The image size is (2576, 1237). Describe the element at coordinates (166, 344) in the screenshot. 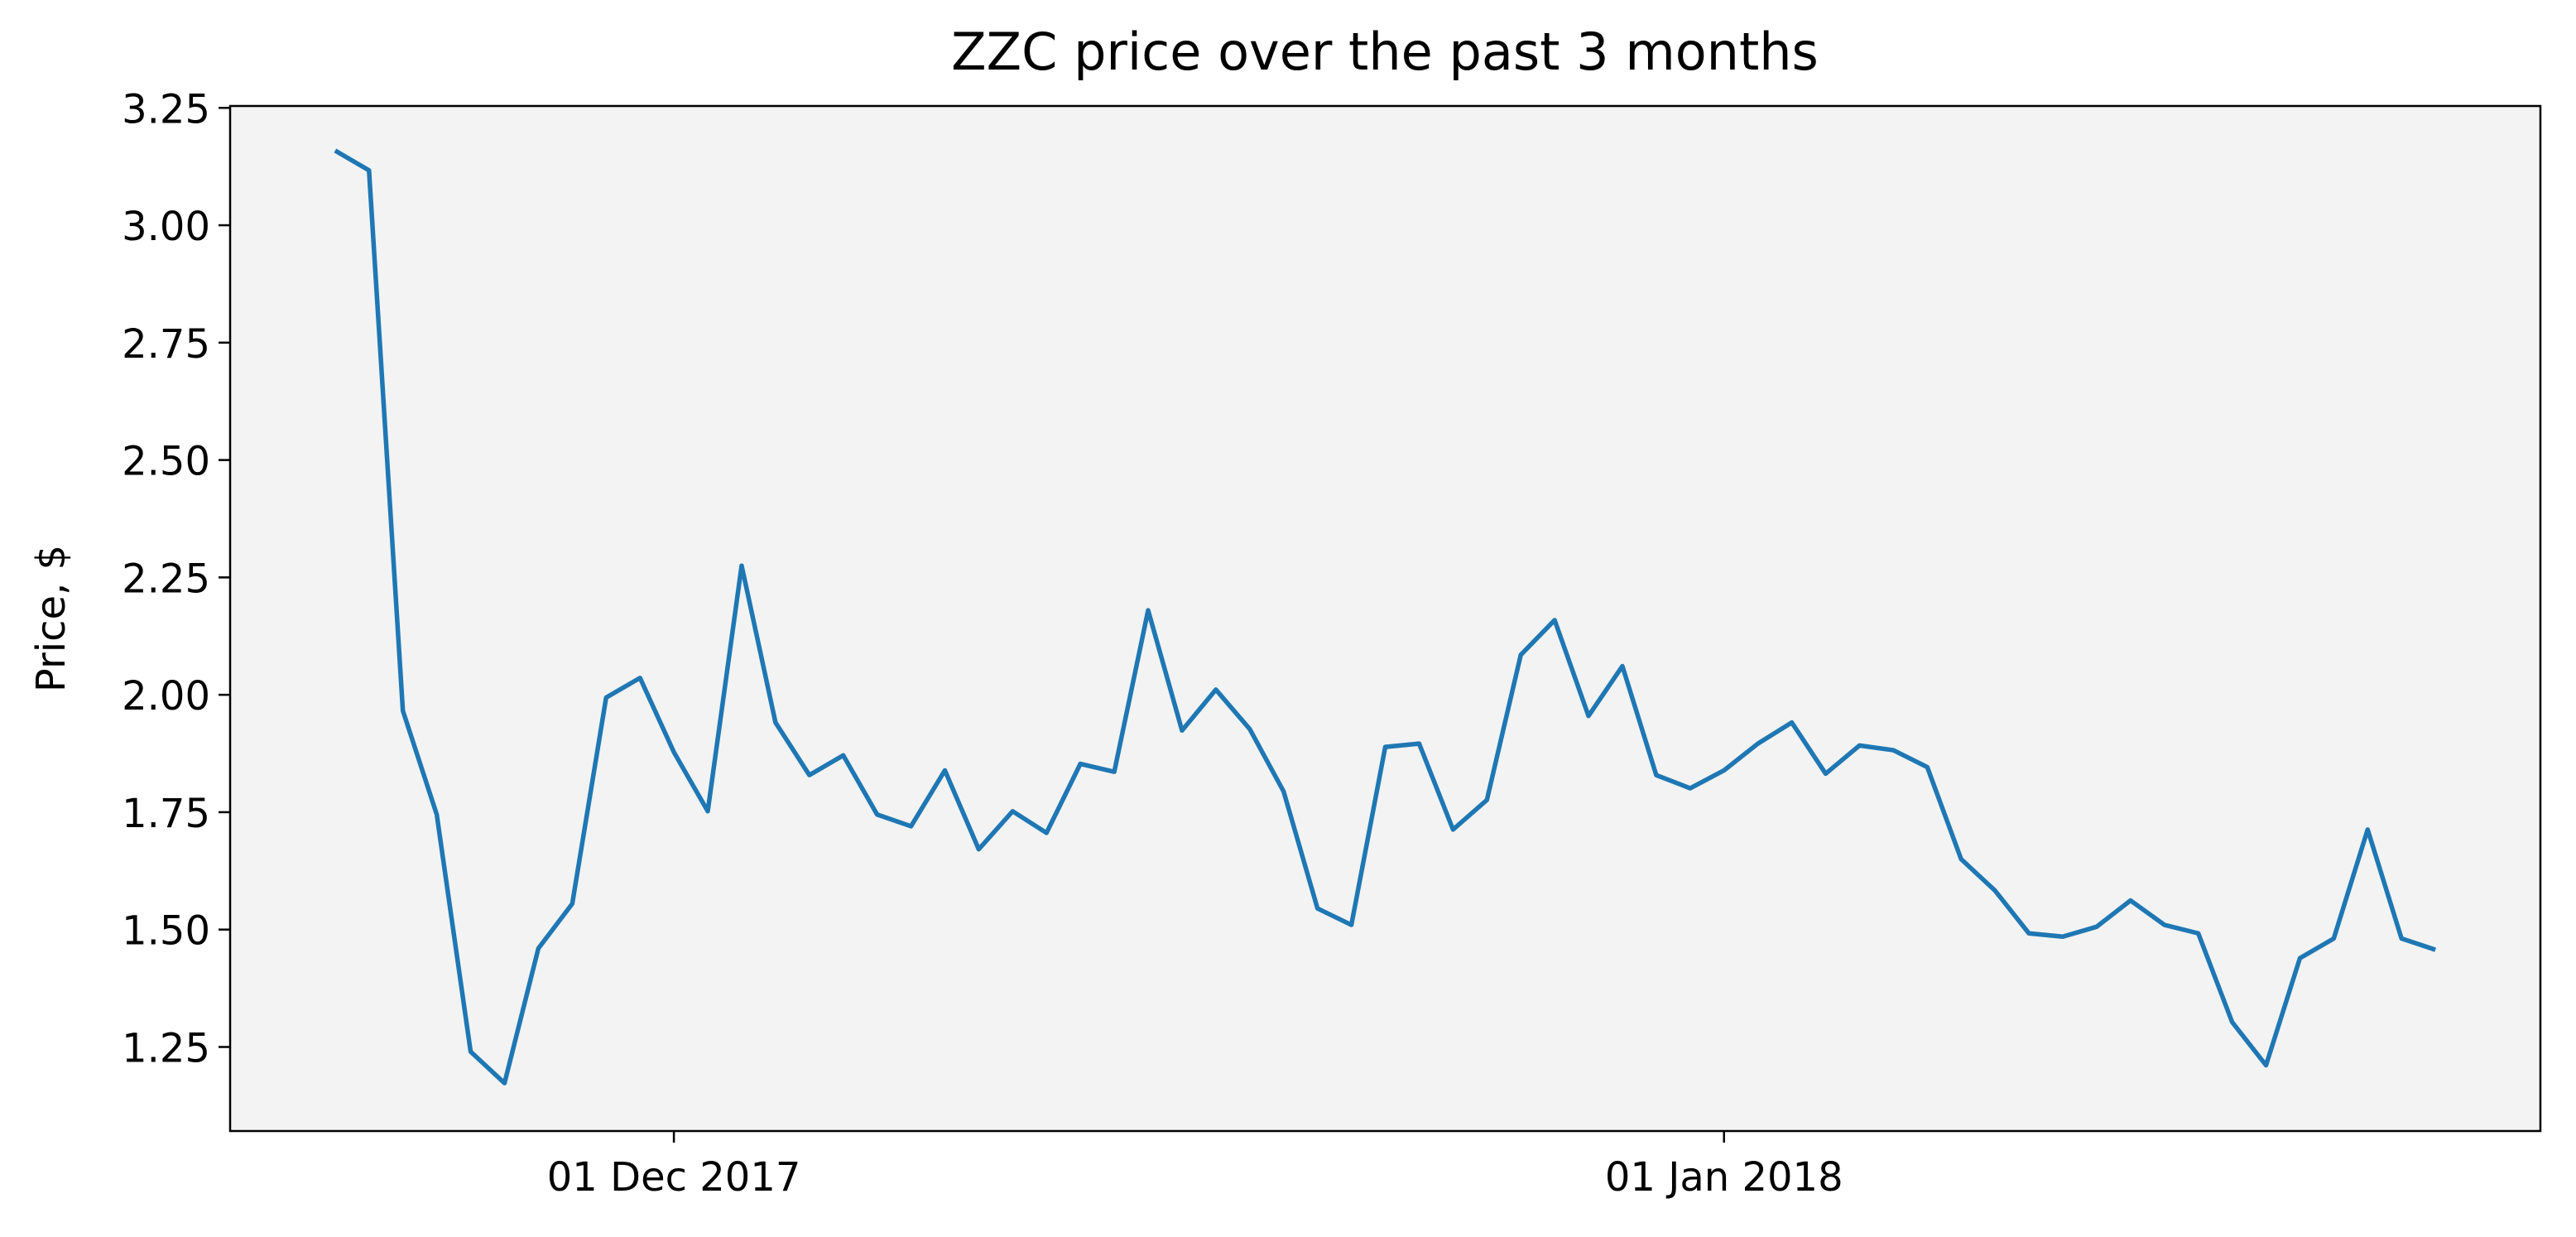

I see `y-tick-label: 2.75` at that location.